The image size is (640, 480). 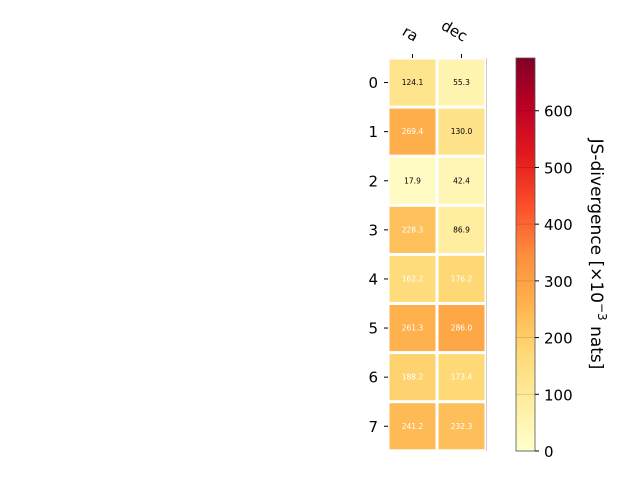 I want to click on colorbar-tick-label: 600, so click(x=558, y=112).